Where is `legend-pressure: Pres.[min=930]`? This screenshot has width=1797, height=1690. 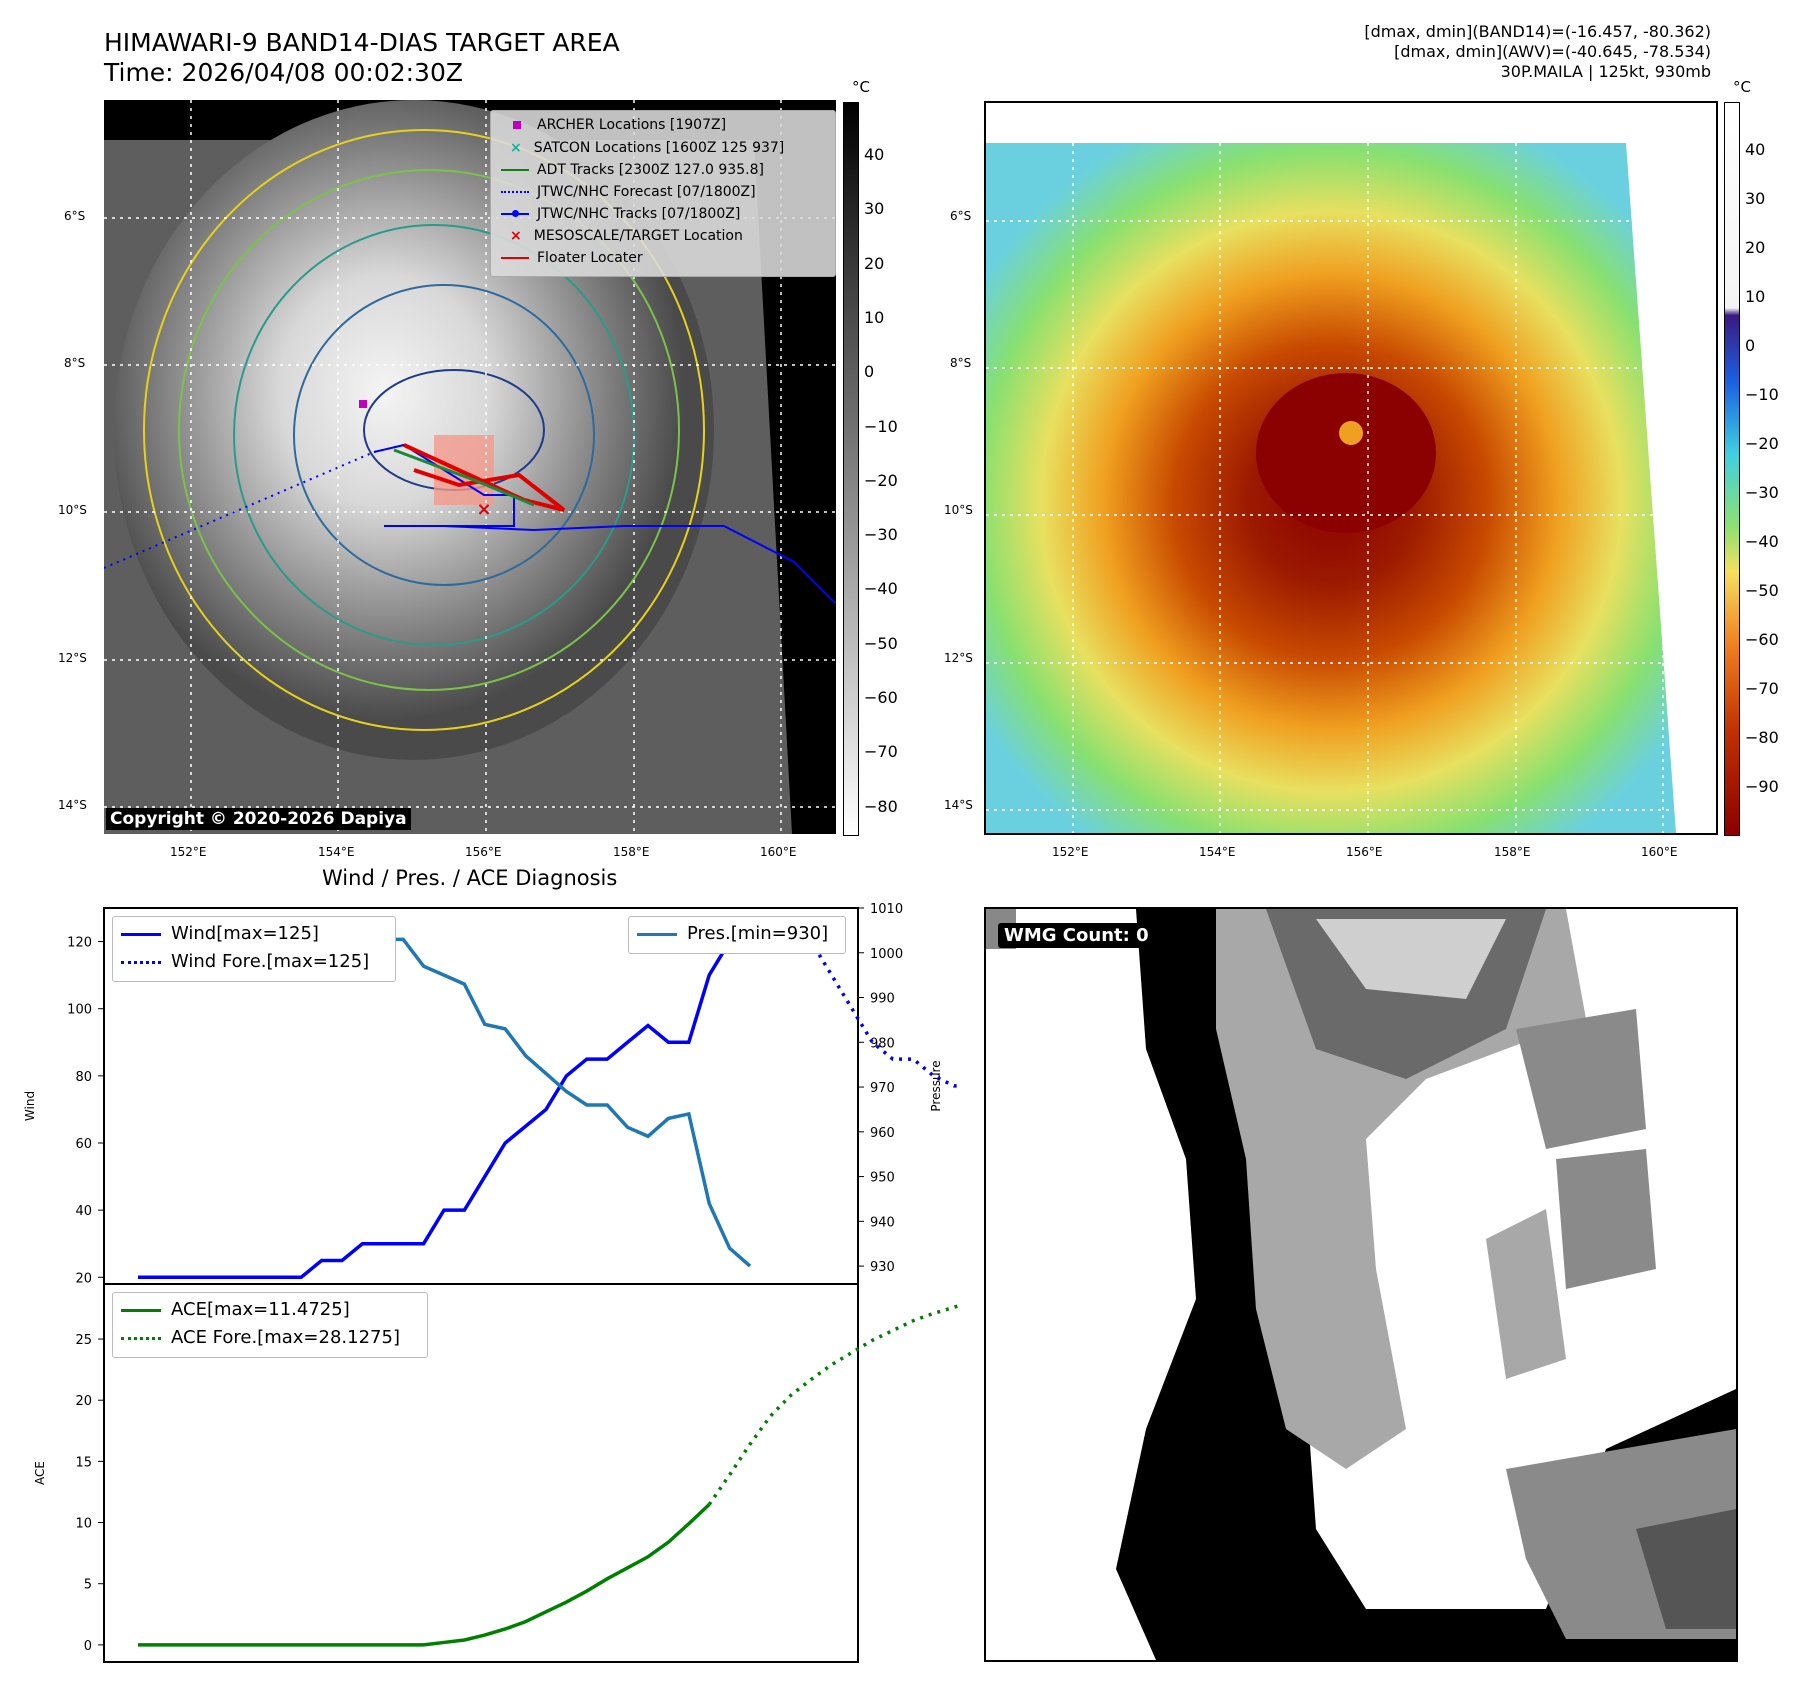 legend-pressure: Pres.[min=930] is located at coordinates (732, 933).